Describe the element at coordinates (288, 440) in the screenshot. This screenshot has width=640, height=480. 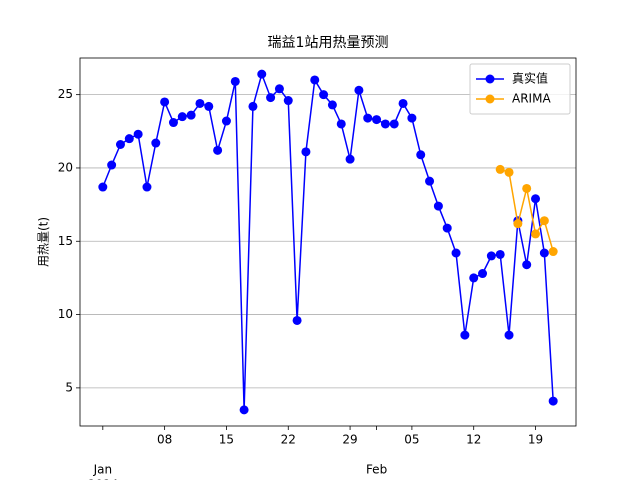
I see `x-tick-label: 22` at that location.